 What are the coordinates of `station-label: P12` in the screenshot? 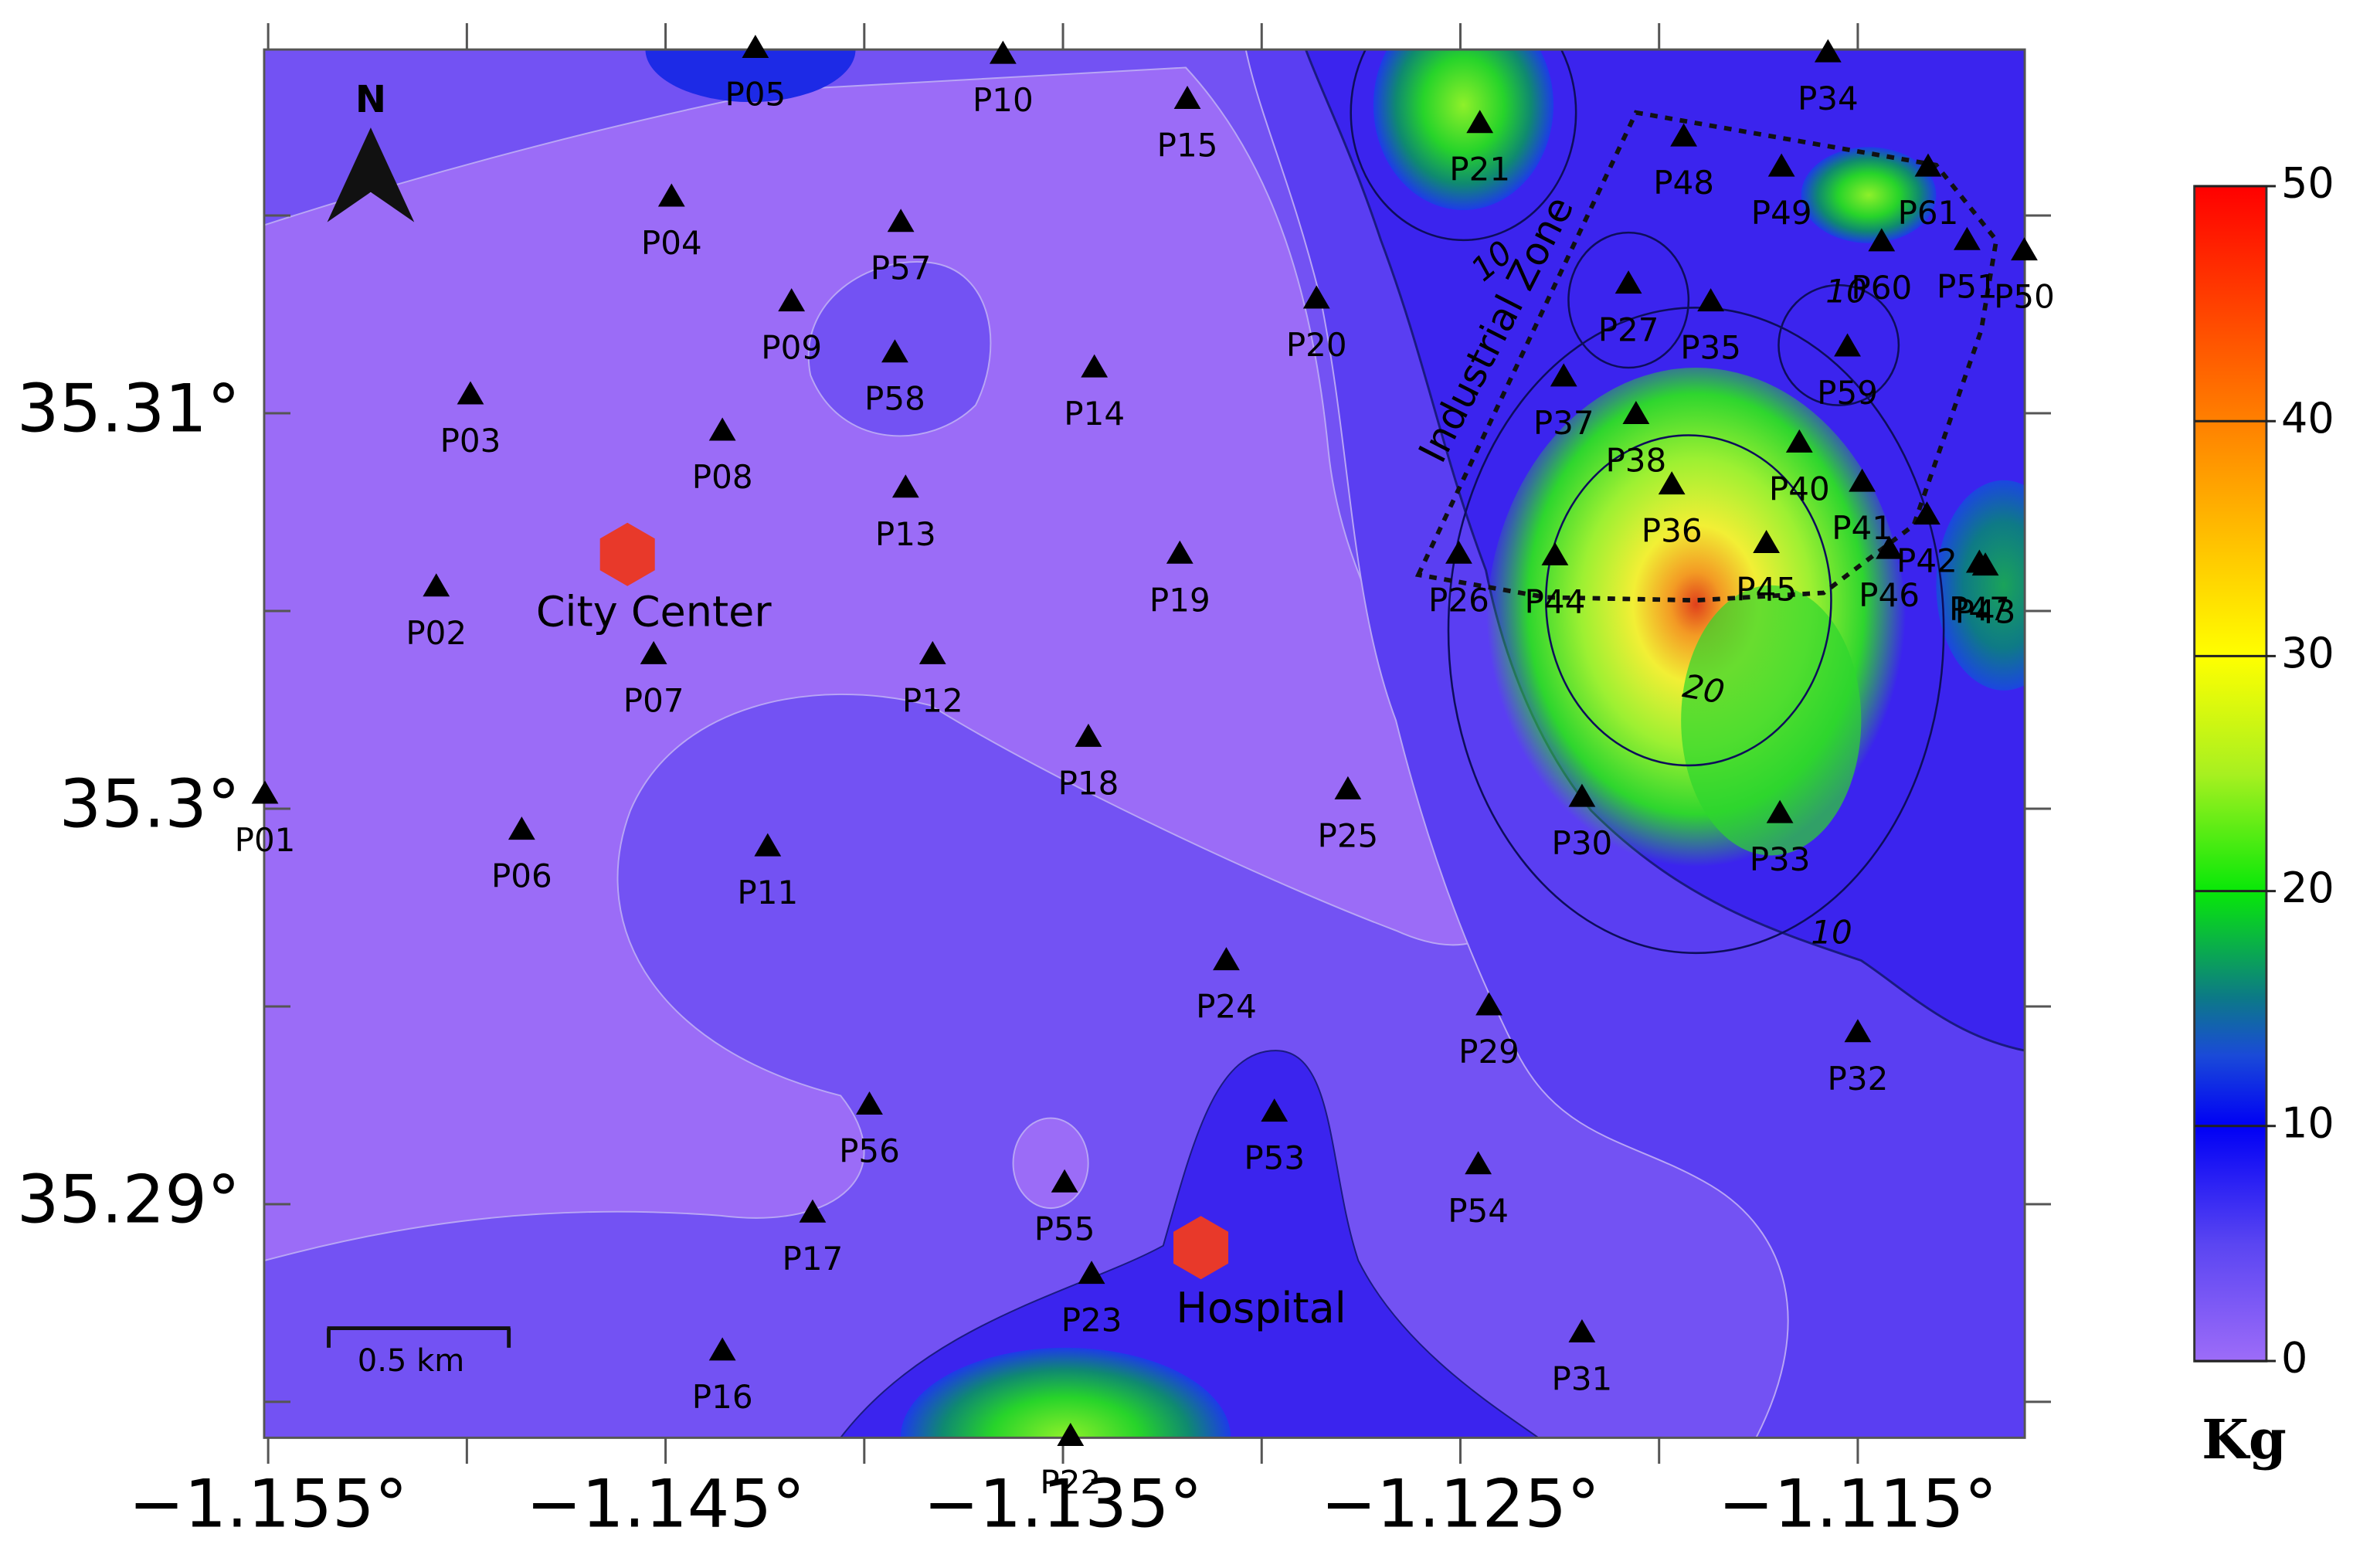 It's located at (932, 700).